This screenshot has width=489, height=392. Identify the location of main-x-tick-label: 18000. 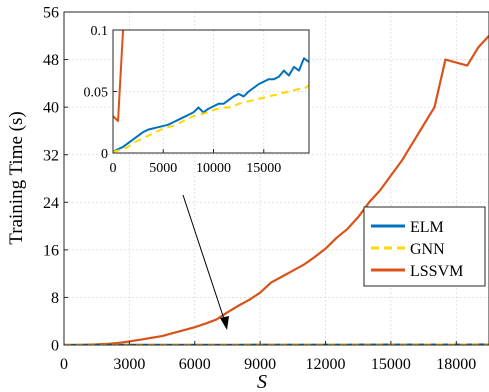
(456, 364).